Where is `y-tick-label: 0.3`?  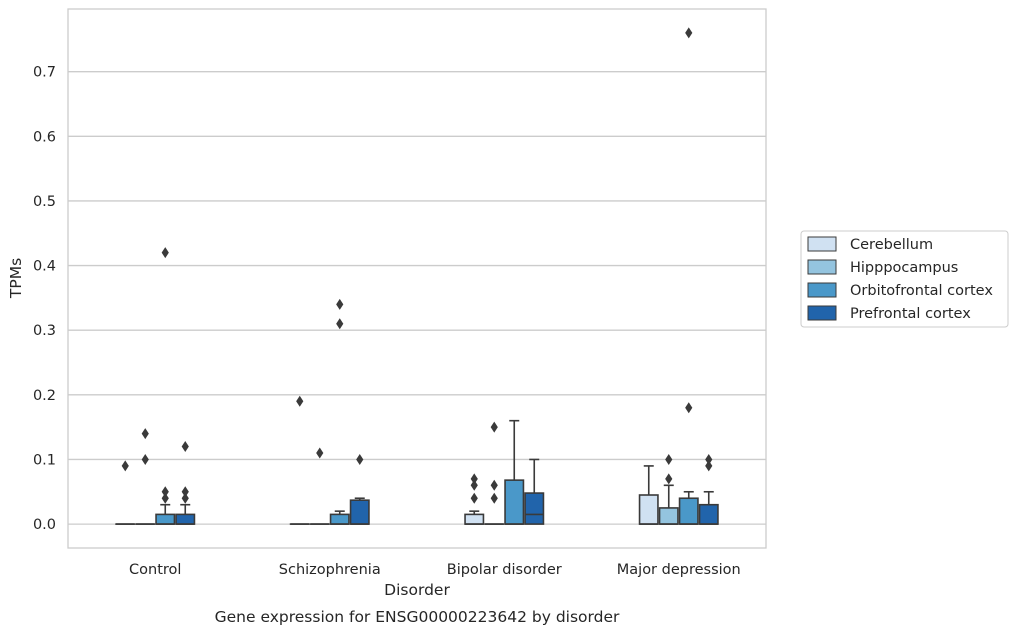 y-tick-label: 0.3 is located at coordinates (44, 331).